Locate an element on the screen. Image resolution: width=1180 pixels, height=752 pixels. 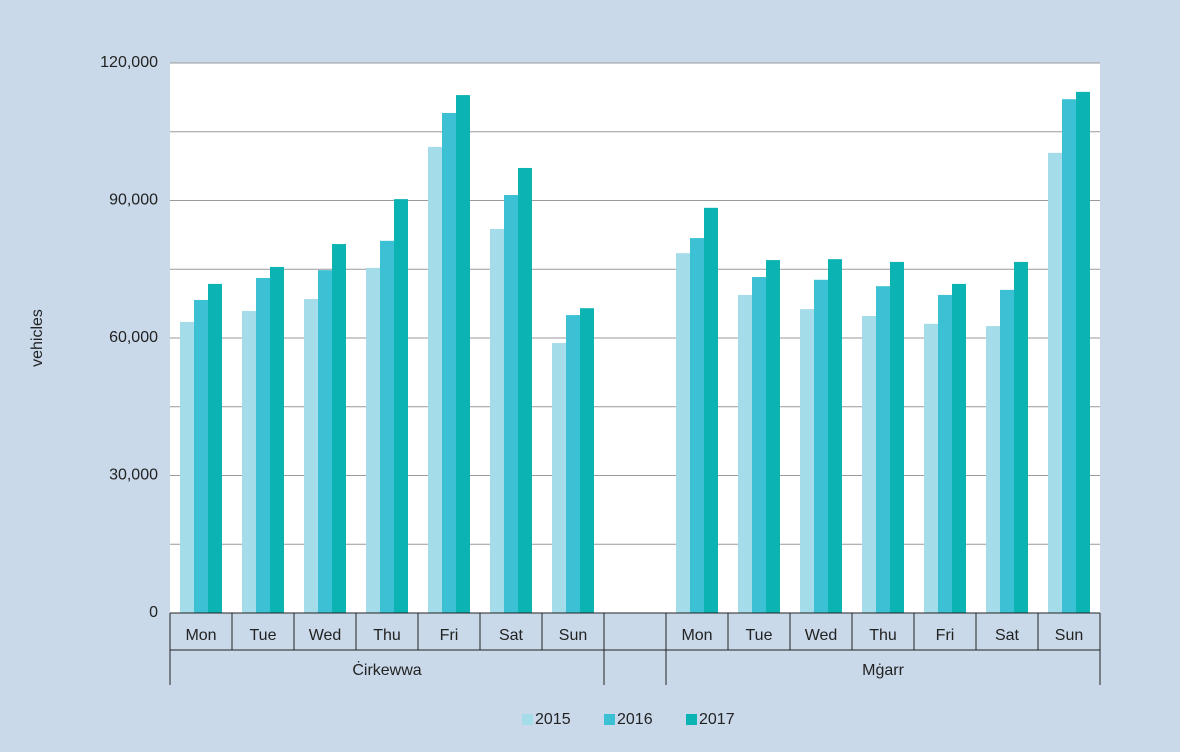
y-tick-label: 0 is located at coordinates (153, 612).